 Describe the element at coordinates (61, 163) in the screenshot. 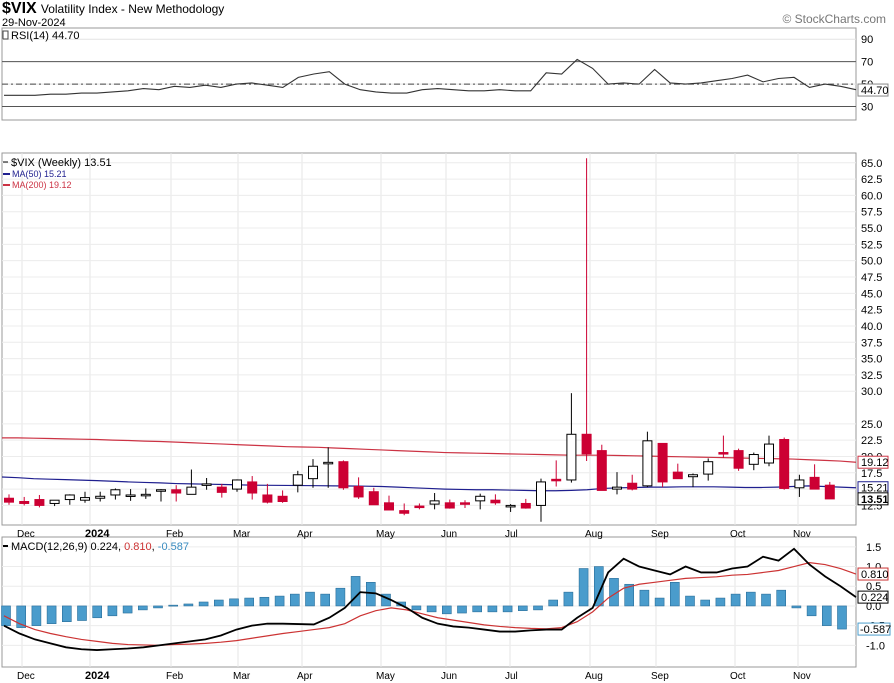

I see `price-legend: $VIX (Weekly) 13.51` at that location.